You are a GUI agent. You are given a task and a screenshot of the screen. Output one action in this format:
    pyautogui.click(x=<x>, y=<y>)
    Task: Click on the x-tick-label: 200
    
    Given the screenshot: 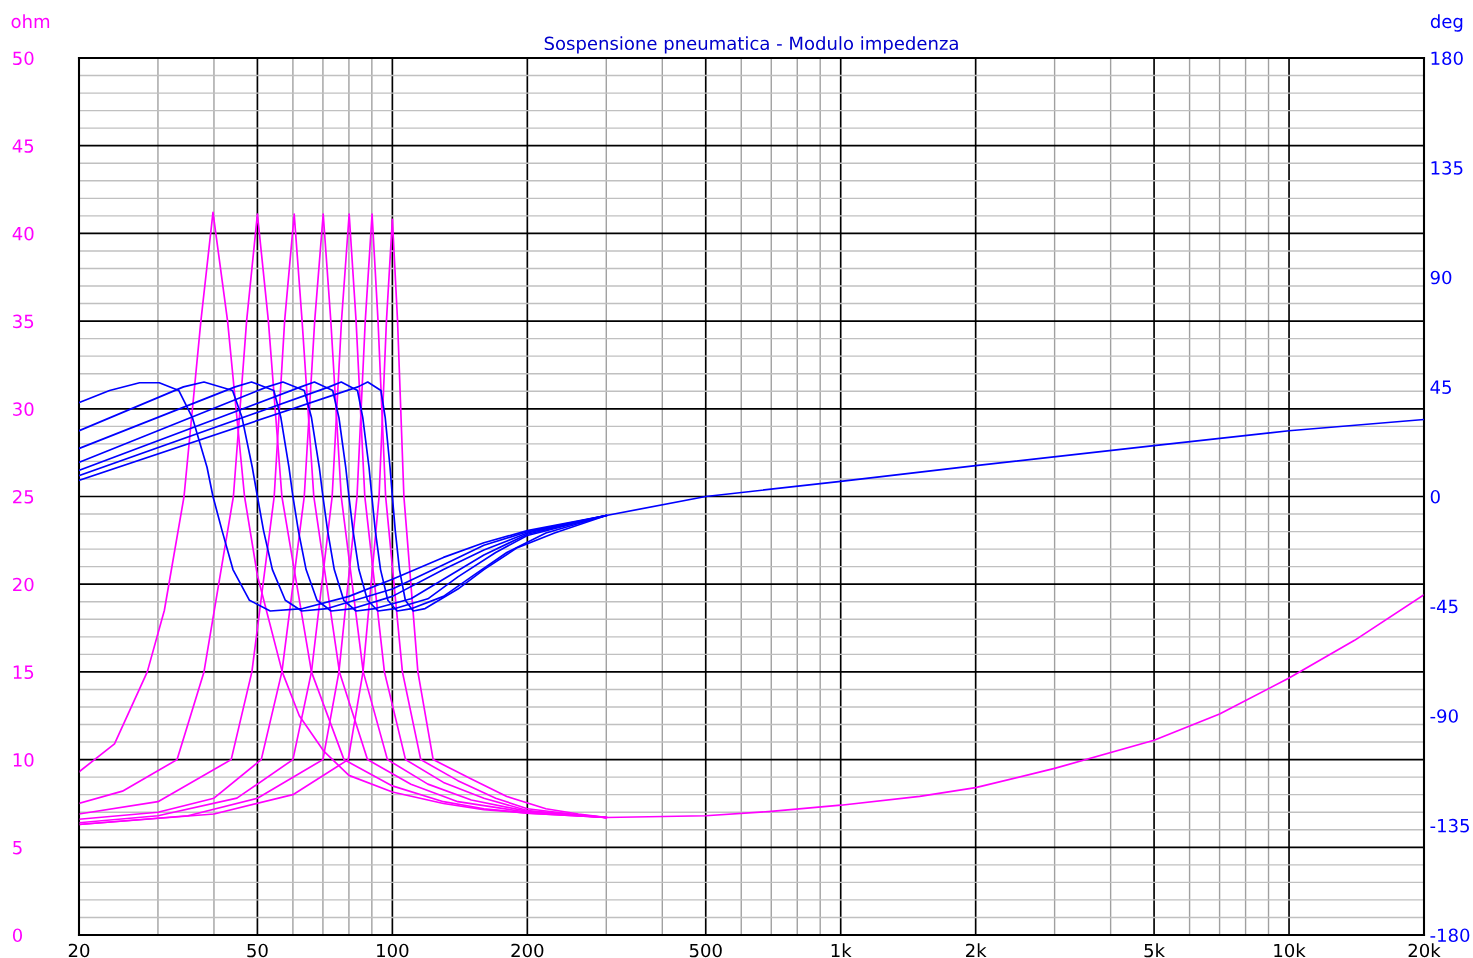 What is the action you would take?
    pyautogui.click(x=527, y=950)
    